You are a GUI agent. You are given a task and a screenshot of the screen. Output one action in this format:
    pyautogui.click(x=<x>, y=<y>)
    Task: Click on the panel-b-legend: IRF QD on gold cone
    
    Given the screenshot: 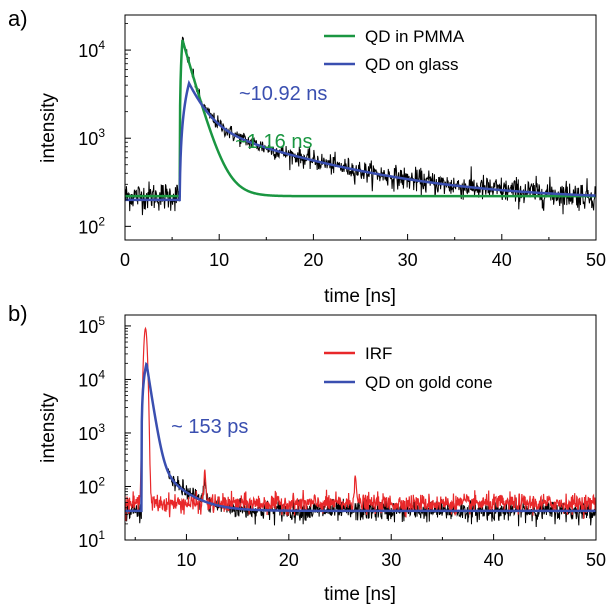 What is the action you would take?
    pyautogui.click(x=408, y=368)
    